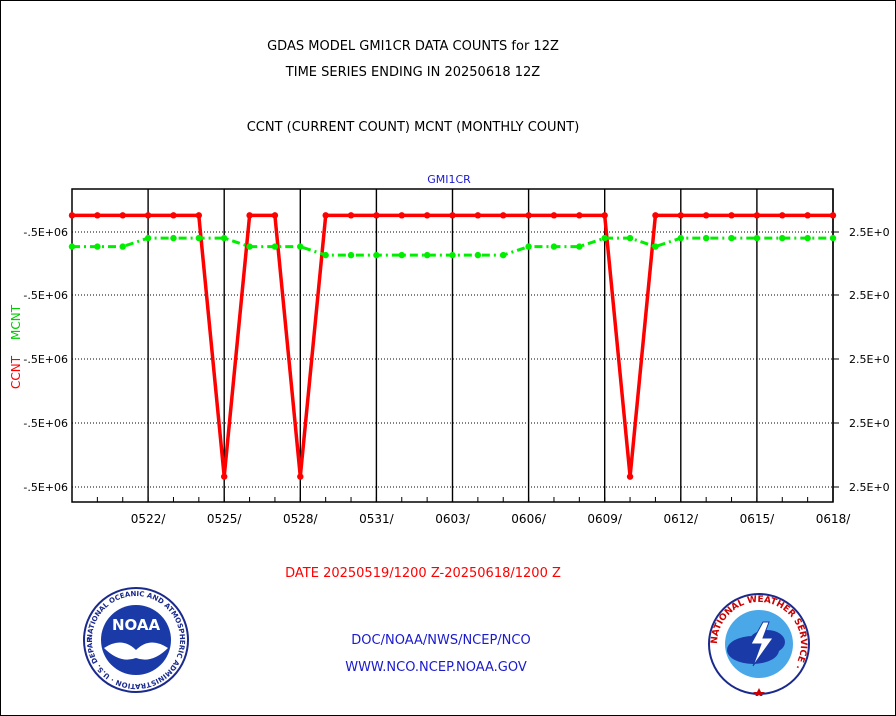  I want to click on lightning-bolt-icon, so click(762, 644).